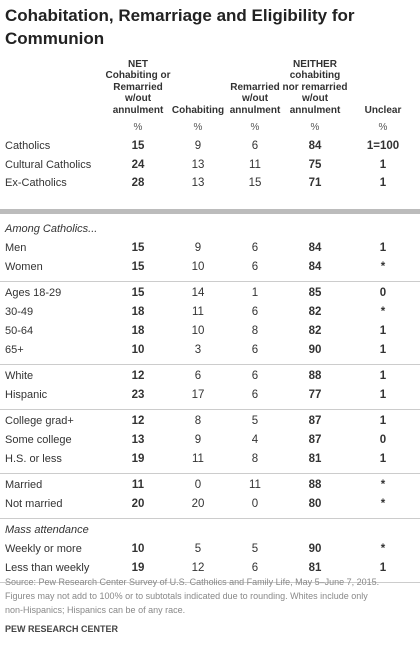 This screenshot has width=420, height=651. Describe the element at coordinates (33, 292) in the screenshot. I see `row-label: Ages 18-29` at that location.